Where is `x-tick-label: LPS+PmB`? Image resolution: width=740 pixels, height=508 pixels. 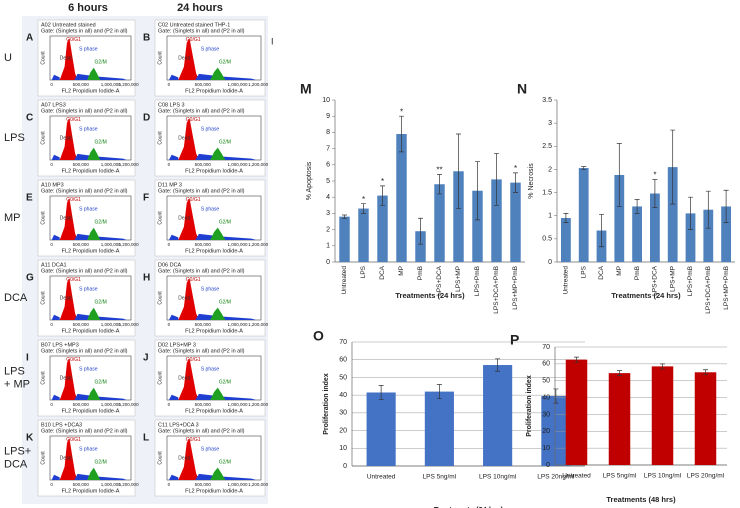 x-tick-label: LPS+PmB is located at coordinates (477, 281).